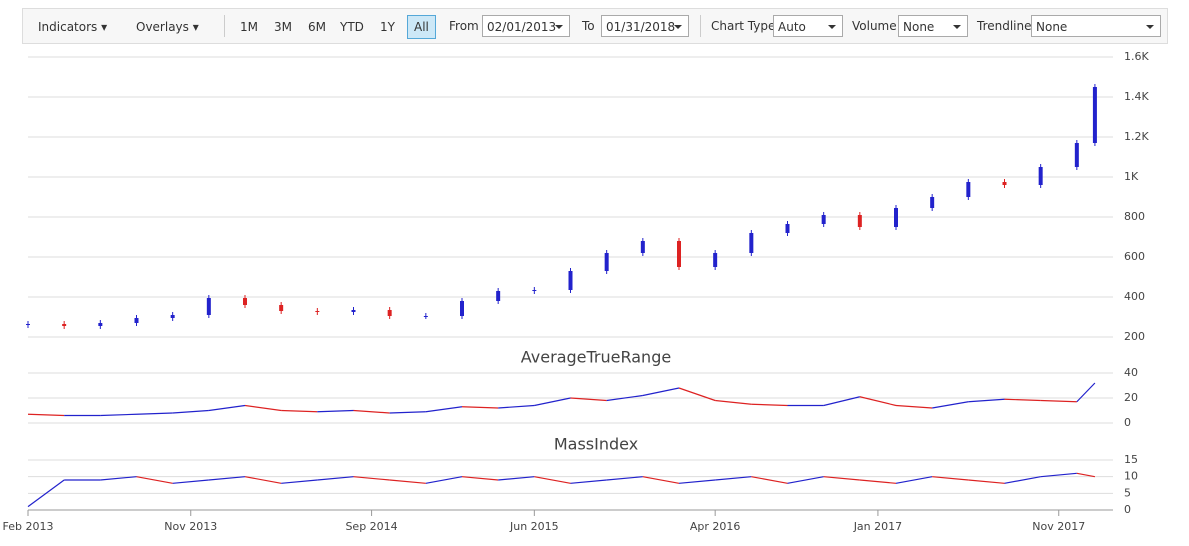  Describe the element at coordinates (317, 27) in the screenshot. I see `range-button: 6M` at that location.